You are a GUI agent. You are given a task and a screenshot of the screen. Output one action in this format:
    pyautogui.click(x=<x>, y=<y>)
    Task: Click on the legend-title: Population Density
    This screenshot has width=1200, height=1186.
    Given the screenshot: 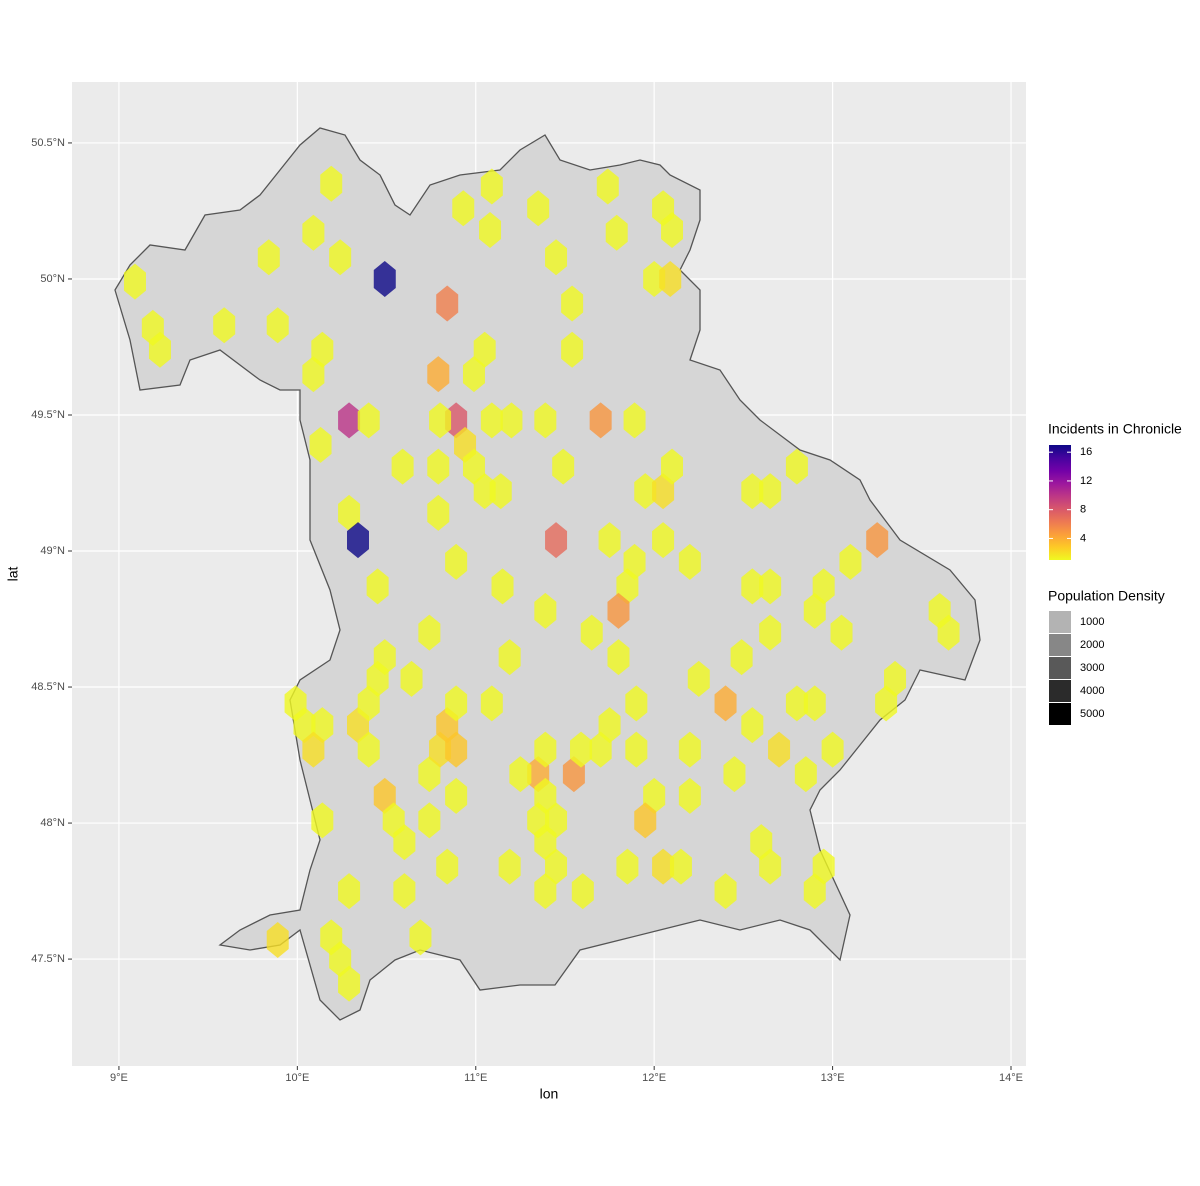 What is the action you would take?
    pyautogui.click(x=1106, y=596)
    